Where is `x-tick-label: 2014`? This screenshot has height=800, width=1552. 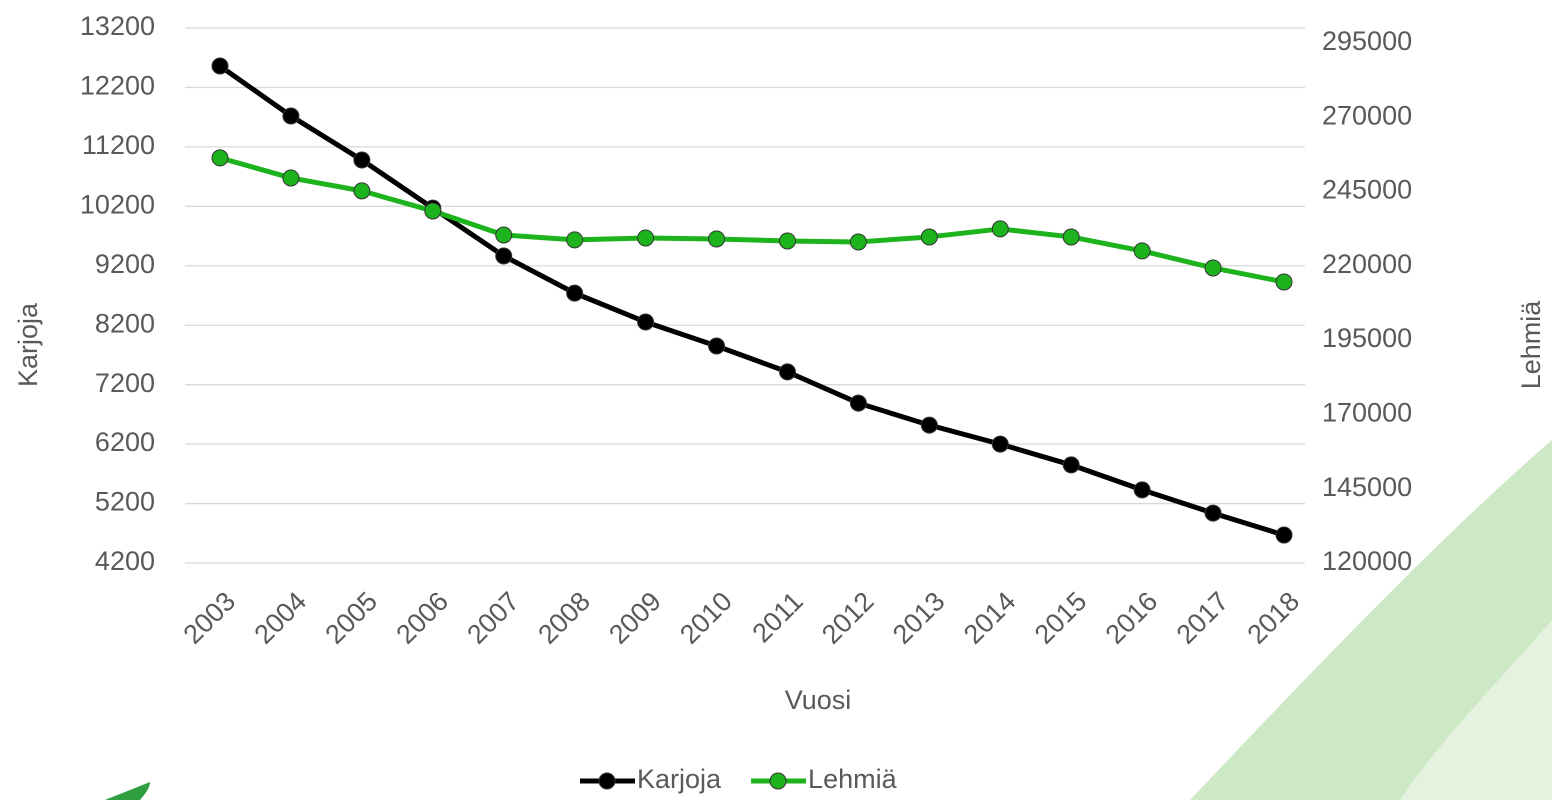 x-tick-label: 2014 is located at coordinates (990, 618).